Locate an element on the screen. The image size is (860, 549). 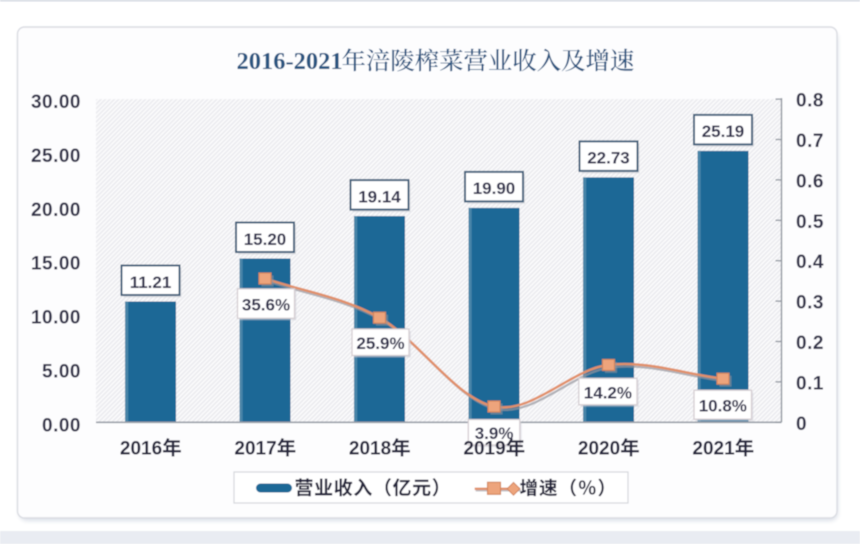
svg-text: 2017 is located at coordinates (255, 449).